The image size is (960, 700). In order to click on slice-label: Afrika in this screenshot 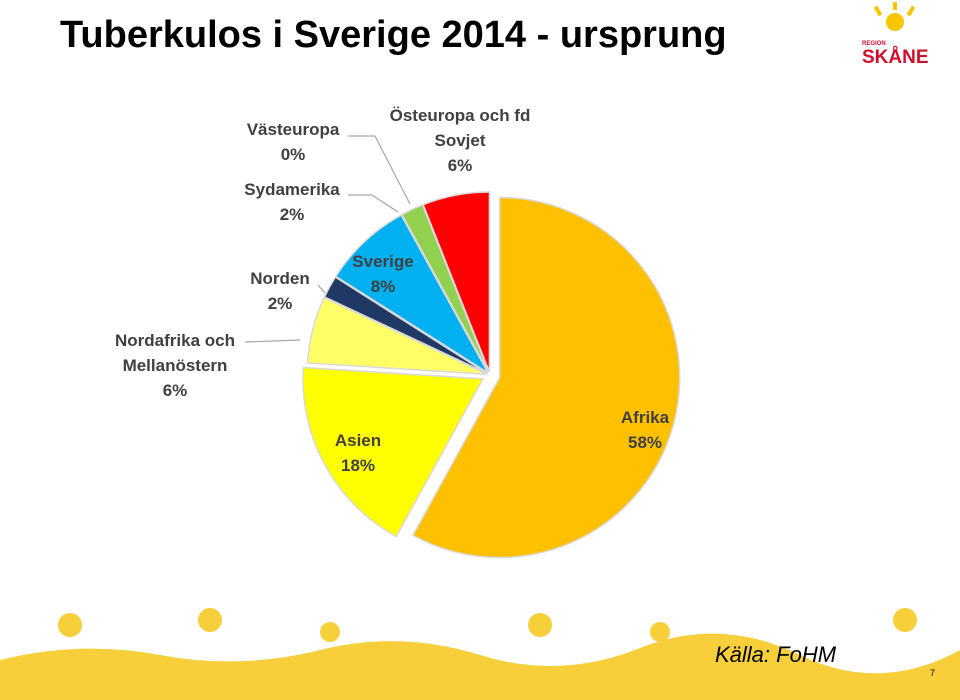, I will do `click(645, 417)`.